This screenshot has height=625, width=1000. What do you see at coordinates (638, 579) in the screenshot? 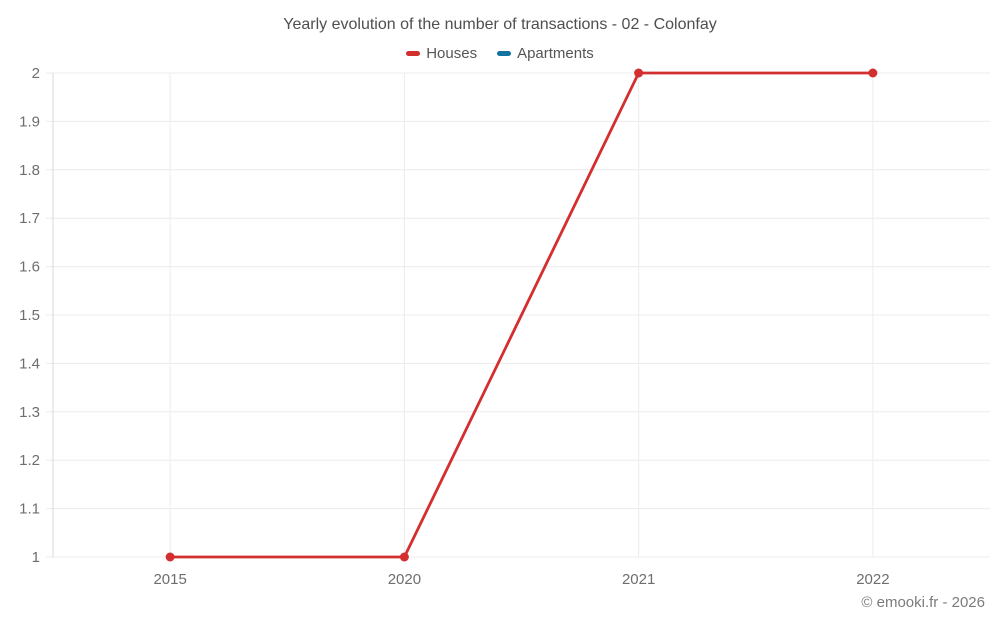
I see `x-axis-tick-label: 2021` at bounding box center [638, 579].